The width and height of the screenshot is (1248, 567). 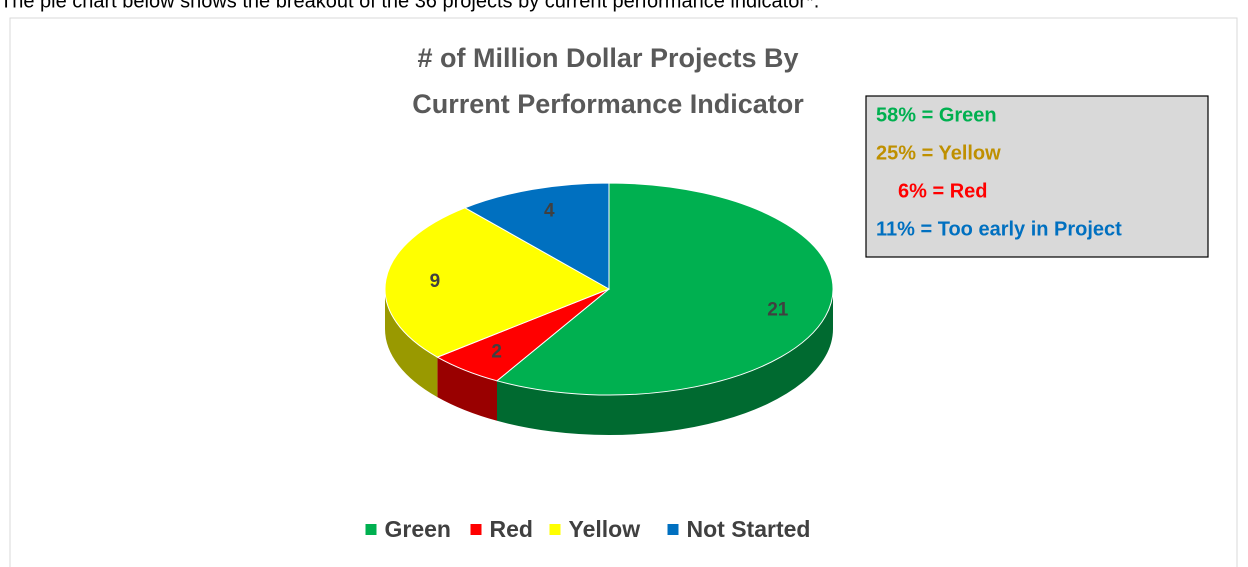 What do you see at coordinates (608, 104) in the screenshot?
I see `chart-title: Current Performance Indicator` at bounding box center [608, 104].